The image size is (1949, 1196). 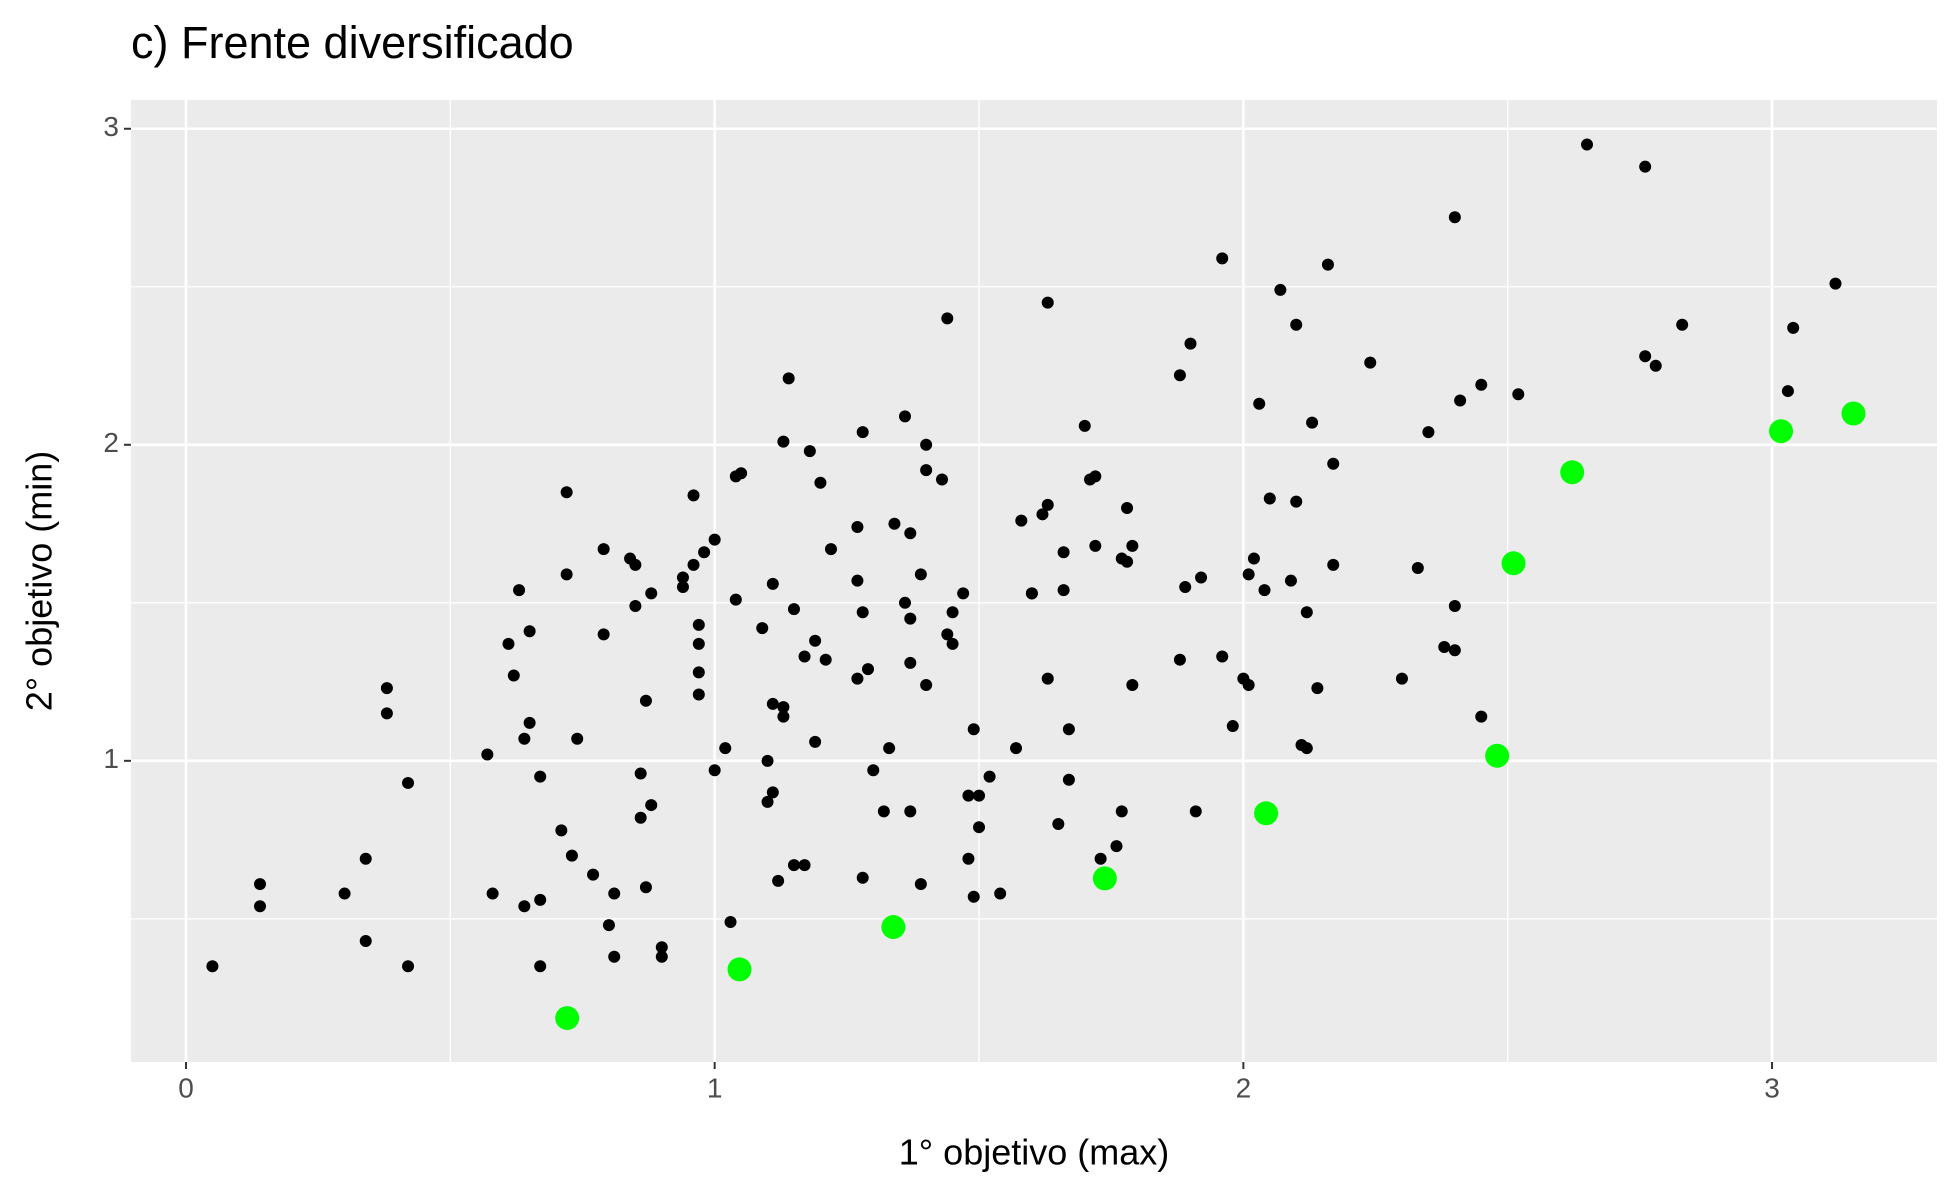 I want to click on y-axis-title: 2° objetivo (min), so click(x=39, y=581).